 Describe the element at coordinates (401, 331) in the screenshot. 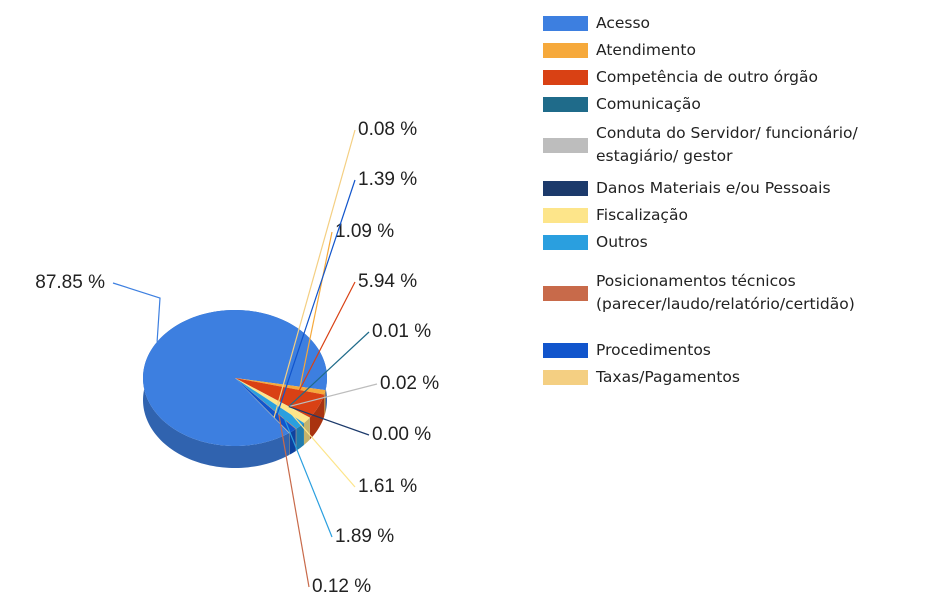

I see `data-label: 0.01 %` at that location.